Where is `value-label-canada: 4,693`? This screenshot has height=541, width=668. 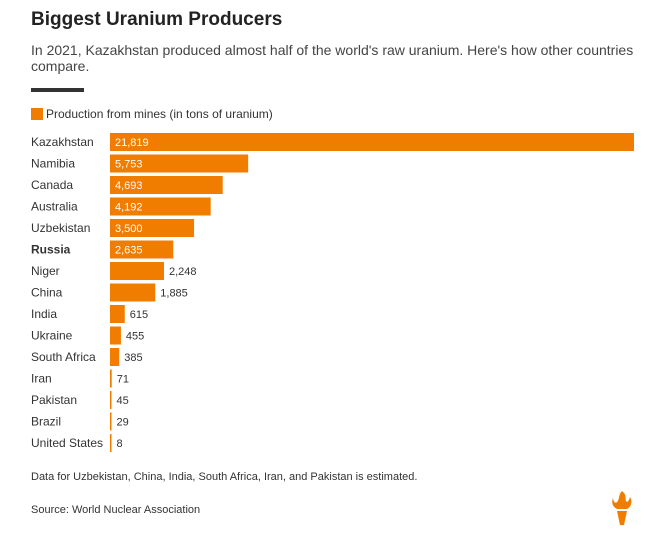 value-label-canada: 4,693 is located at coordinates (129, 186).